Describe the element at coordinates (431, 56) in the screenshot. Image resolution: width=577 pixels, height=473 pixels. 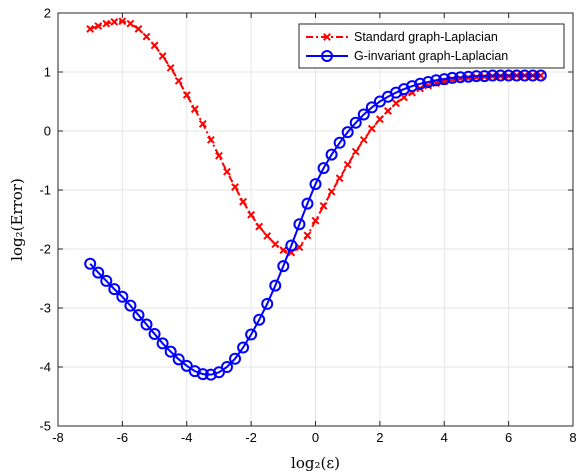
I see `legend-label-g-invariant: G-invariant graph-Laplacian` at that location.